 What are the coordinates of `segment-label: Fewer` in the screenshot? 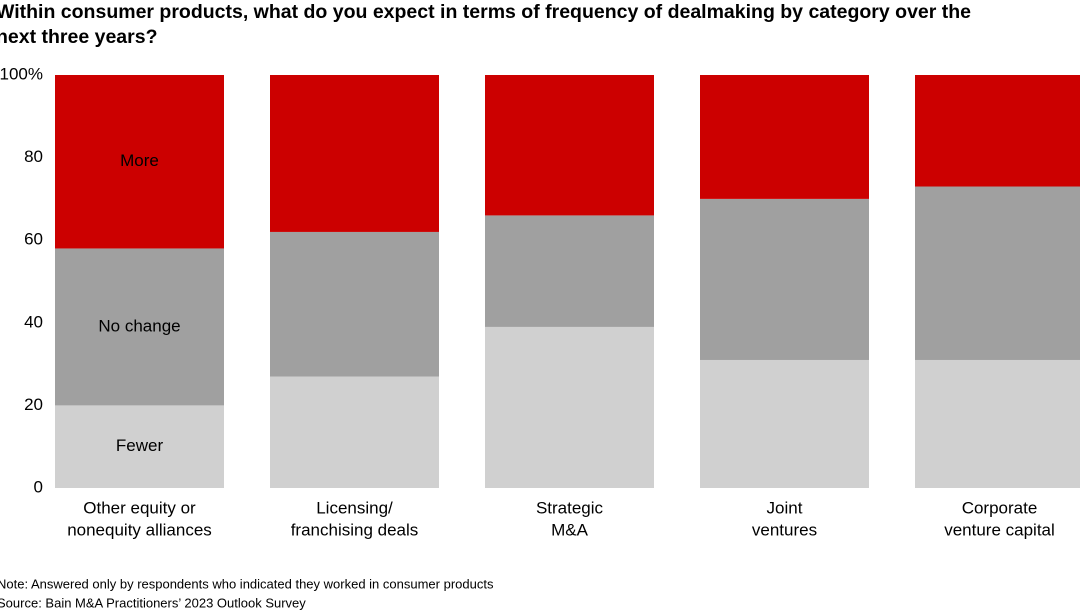 It's located at (140, 445).